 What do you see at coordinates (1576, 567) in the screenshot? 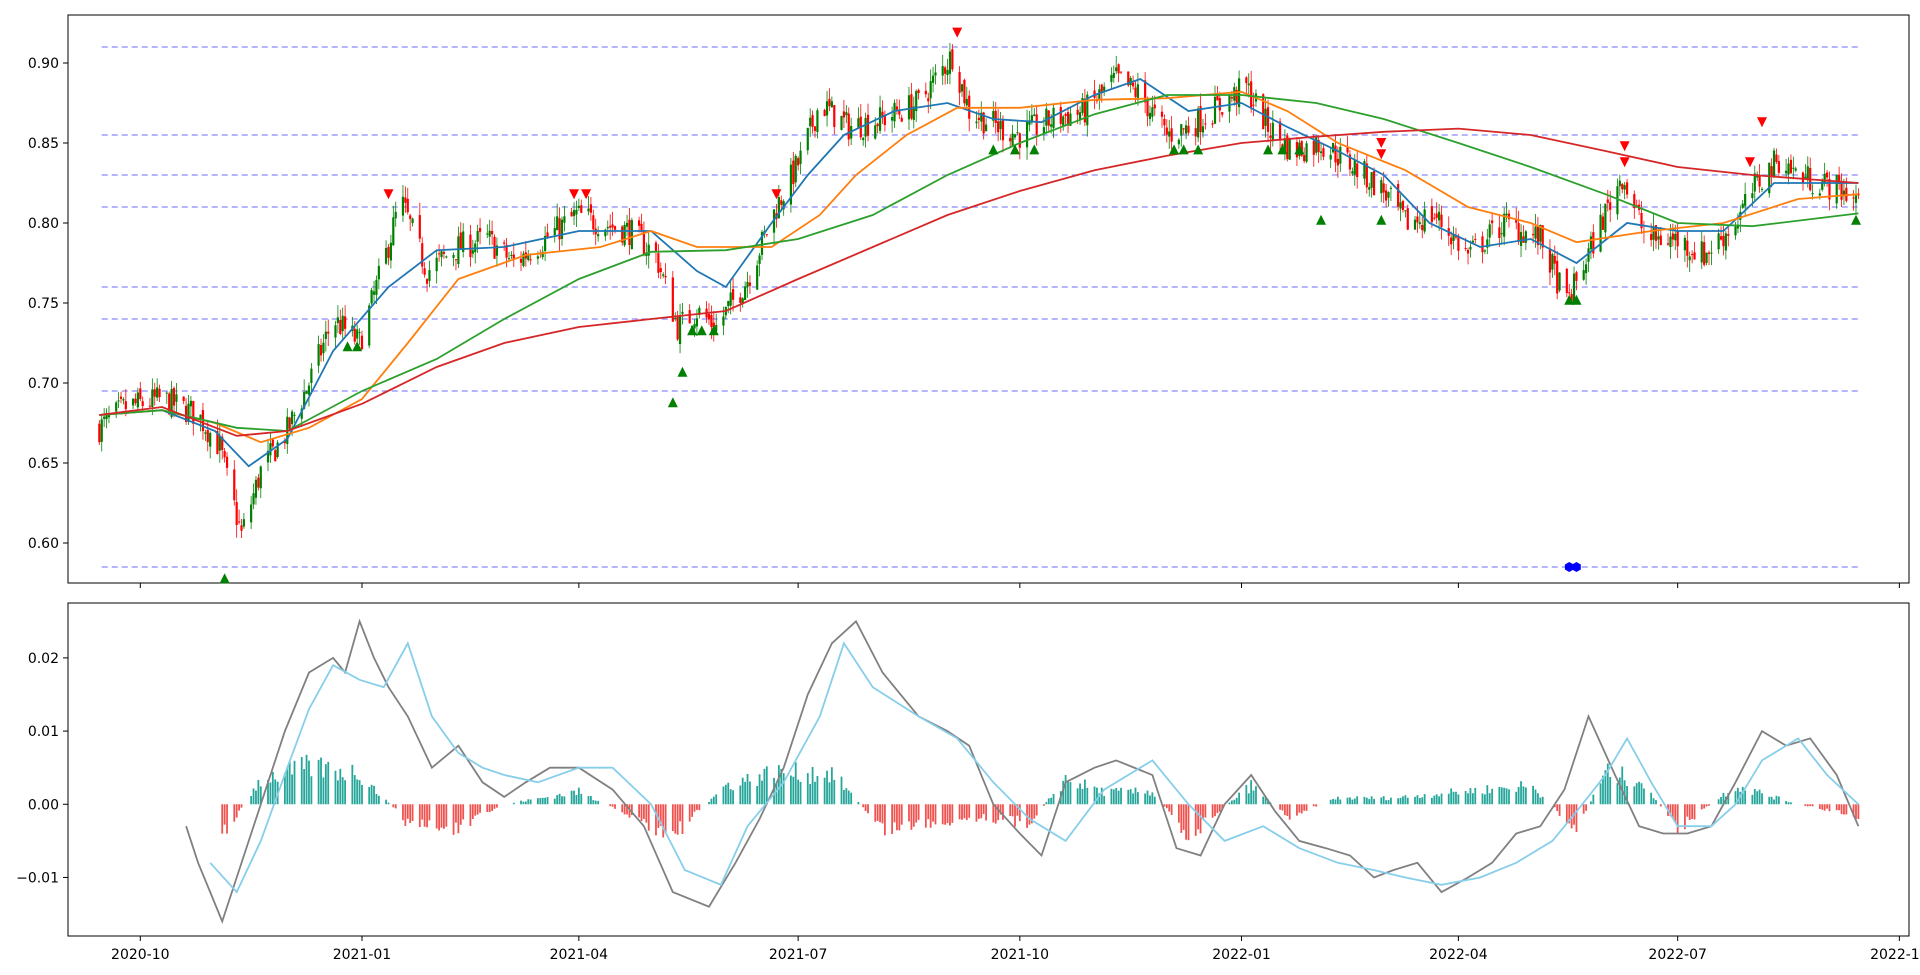
I see `hexagon-marker` at bounding box center [1576, 567].